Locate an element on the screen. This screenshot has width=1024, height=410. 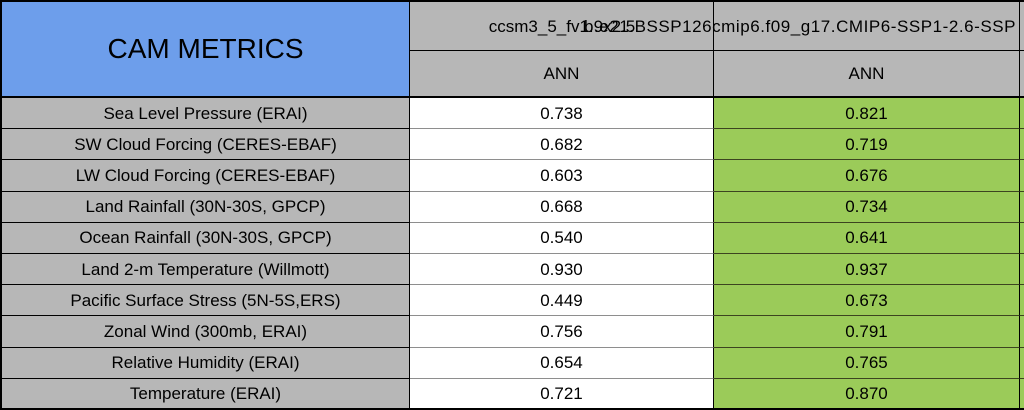
metric-value-run2: 0.673 is located at coordinates (867, 301).